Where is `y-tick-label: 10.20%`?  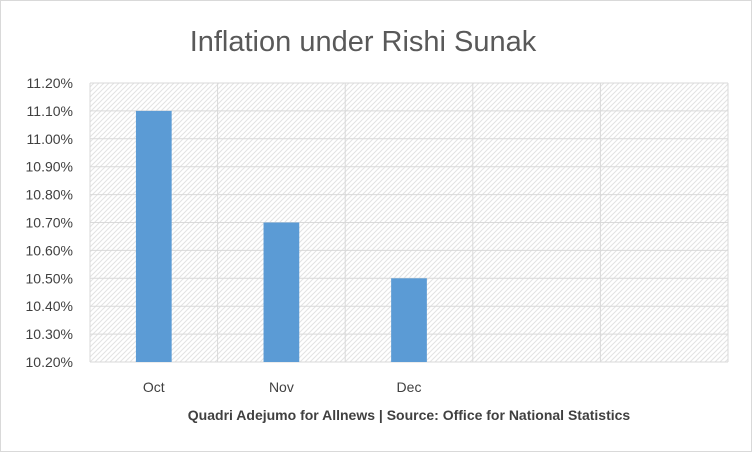
y-tick-label: 10.20% is located at coordinates (49, 362).